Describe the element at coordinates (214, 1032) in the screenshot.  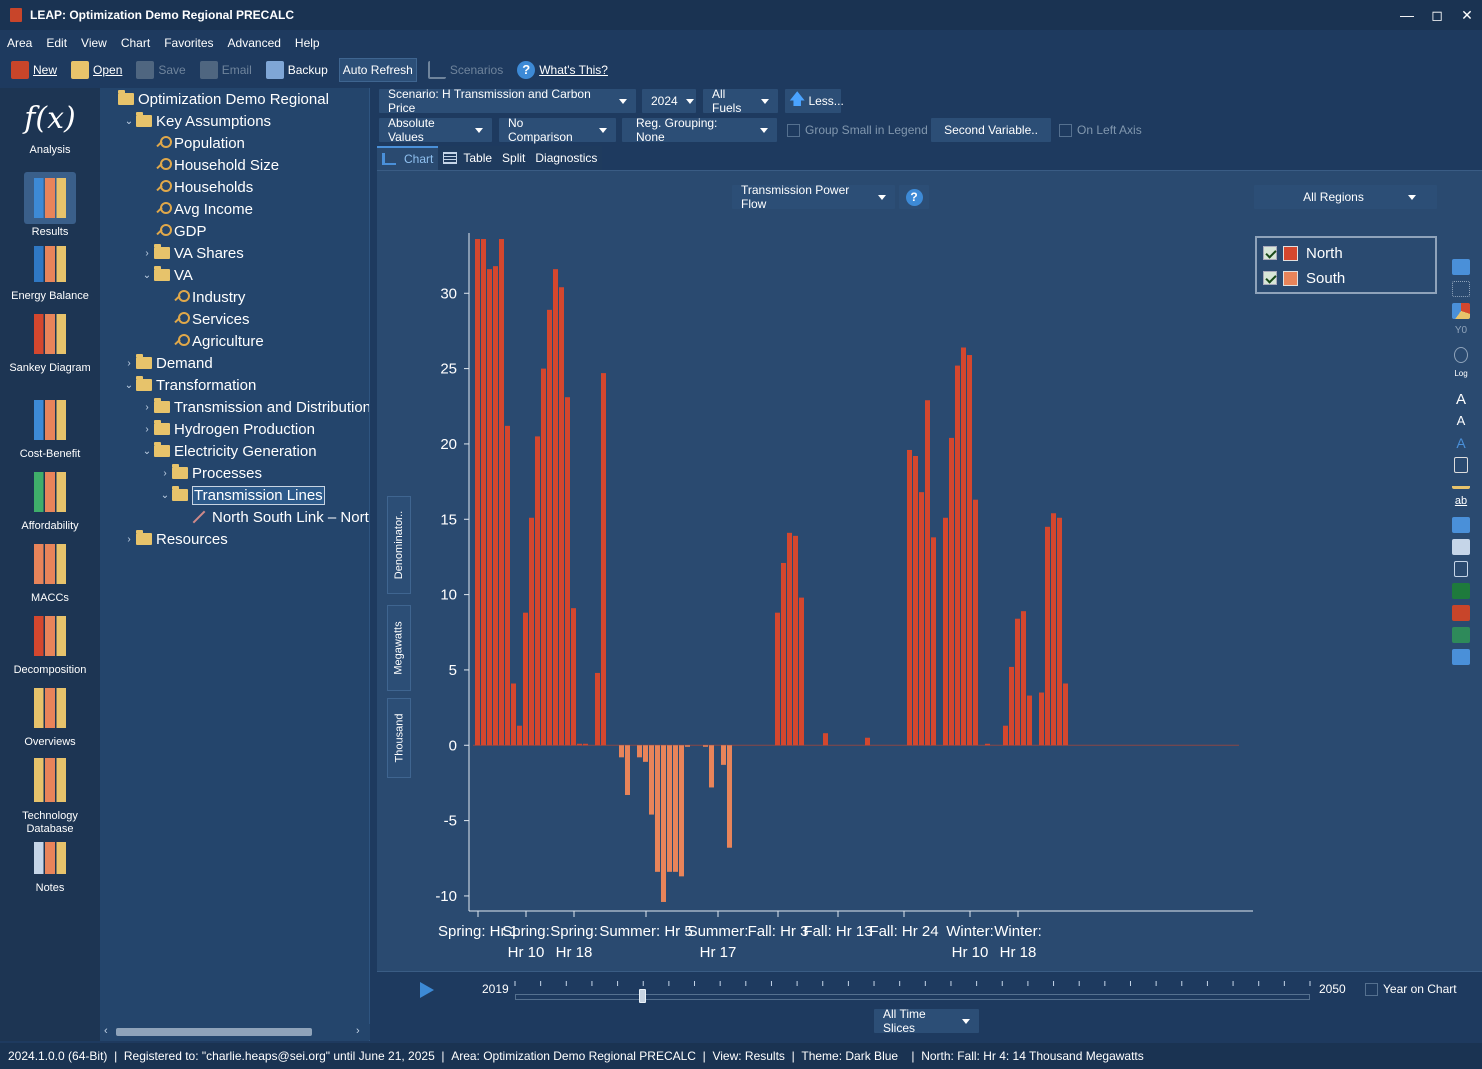
I see `scrollbar-thumb` at that location.